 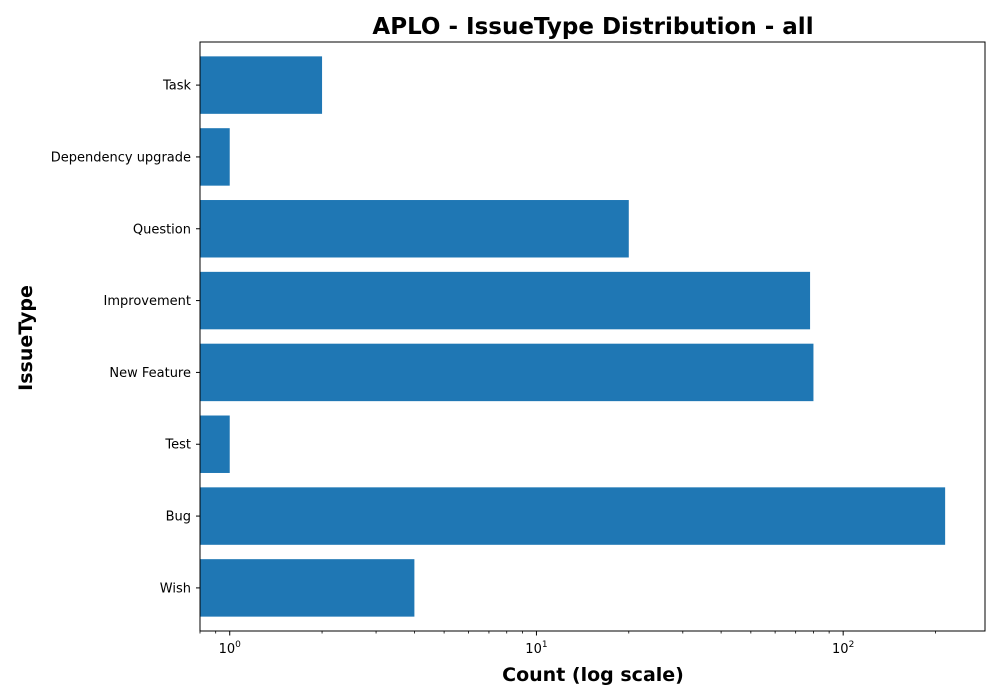 I want to click on y-axis-label: IssueType, so click(x=26, y=338).